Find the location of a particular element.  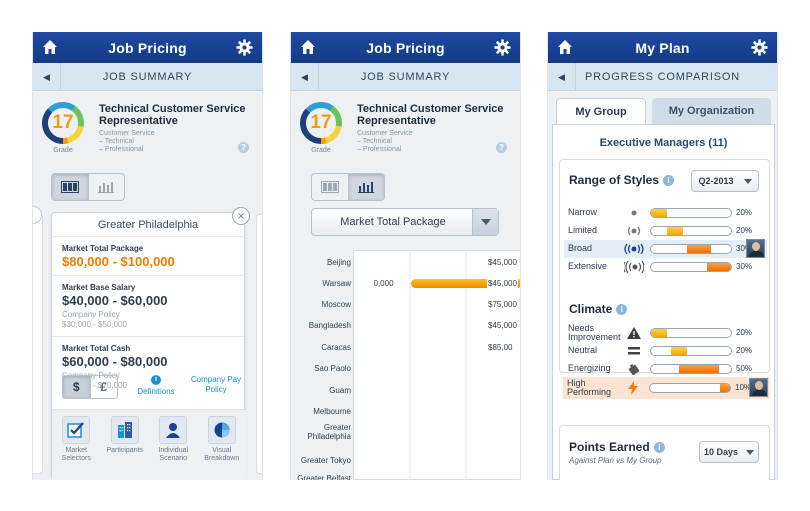

job-family-name: Customer Service is located at coordinates (127, 133).